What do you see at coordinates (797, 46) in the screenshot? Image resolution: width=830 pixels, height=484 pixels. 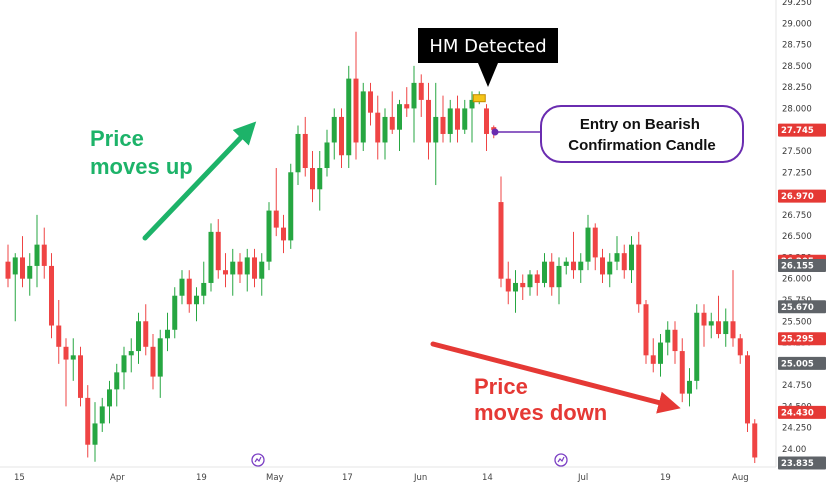 I see `y-tick-label: 28.750` at bounding box center [797, 46].